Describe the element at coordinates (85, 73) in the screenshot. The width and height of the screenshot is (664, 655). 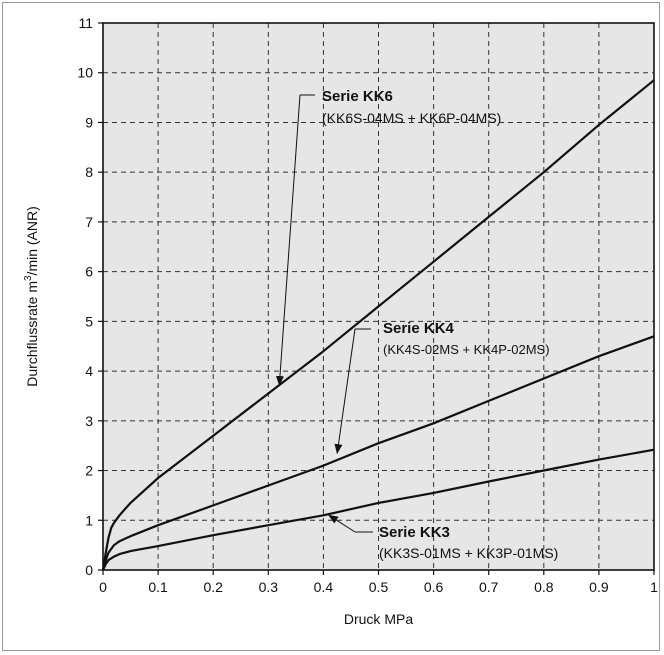
I see `y-tick-label: 10` at that location.